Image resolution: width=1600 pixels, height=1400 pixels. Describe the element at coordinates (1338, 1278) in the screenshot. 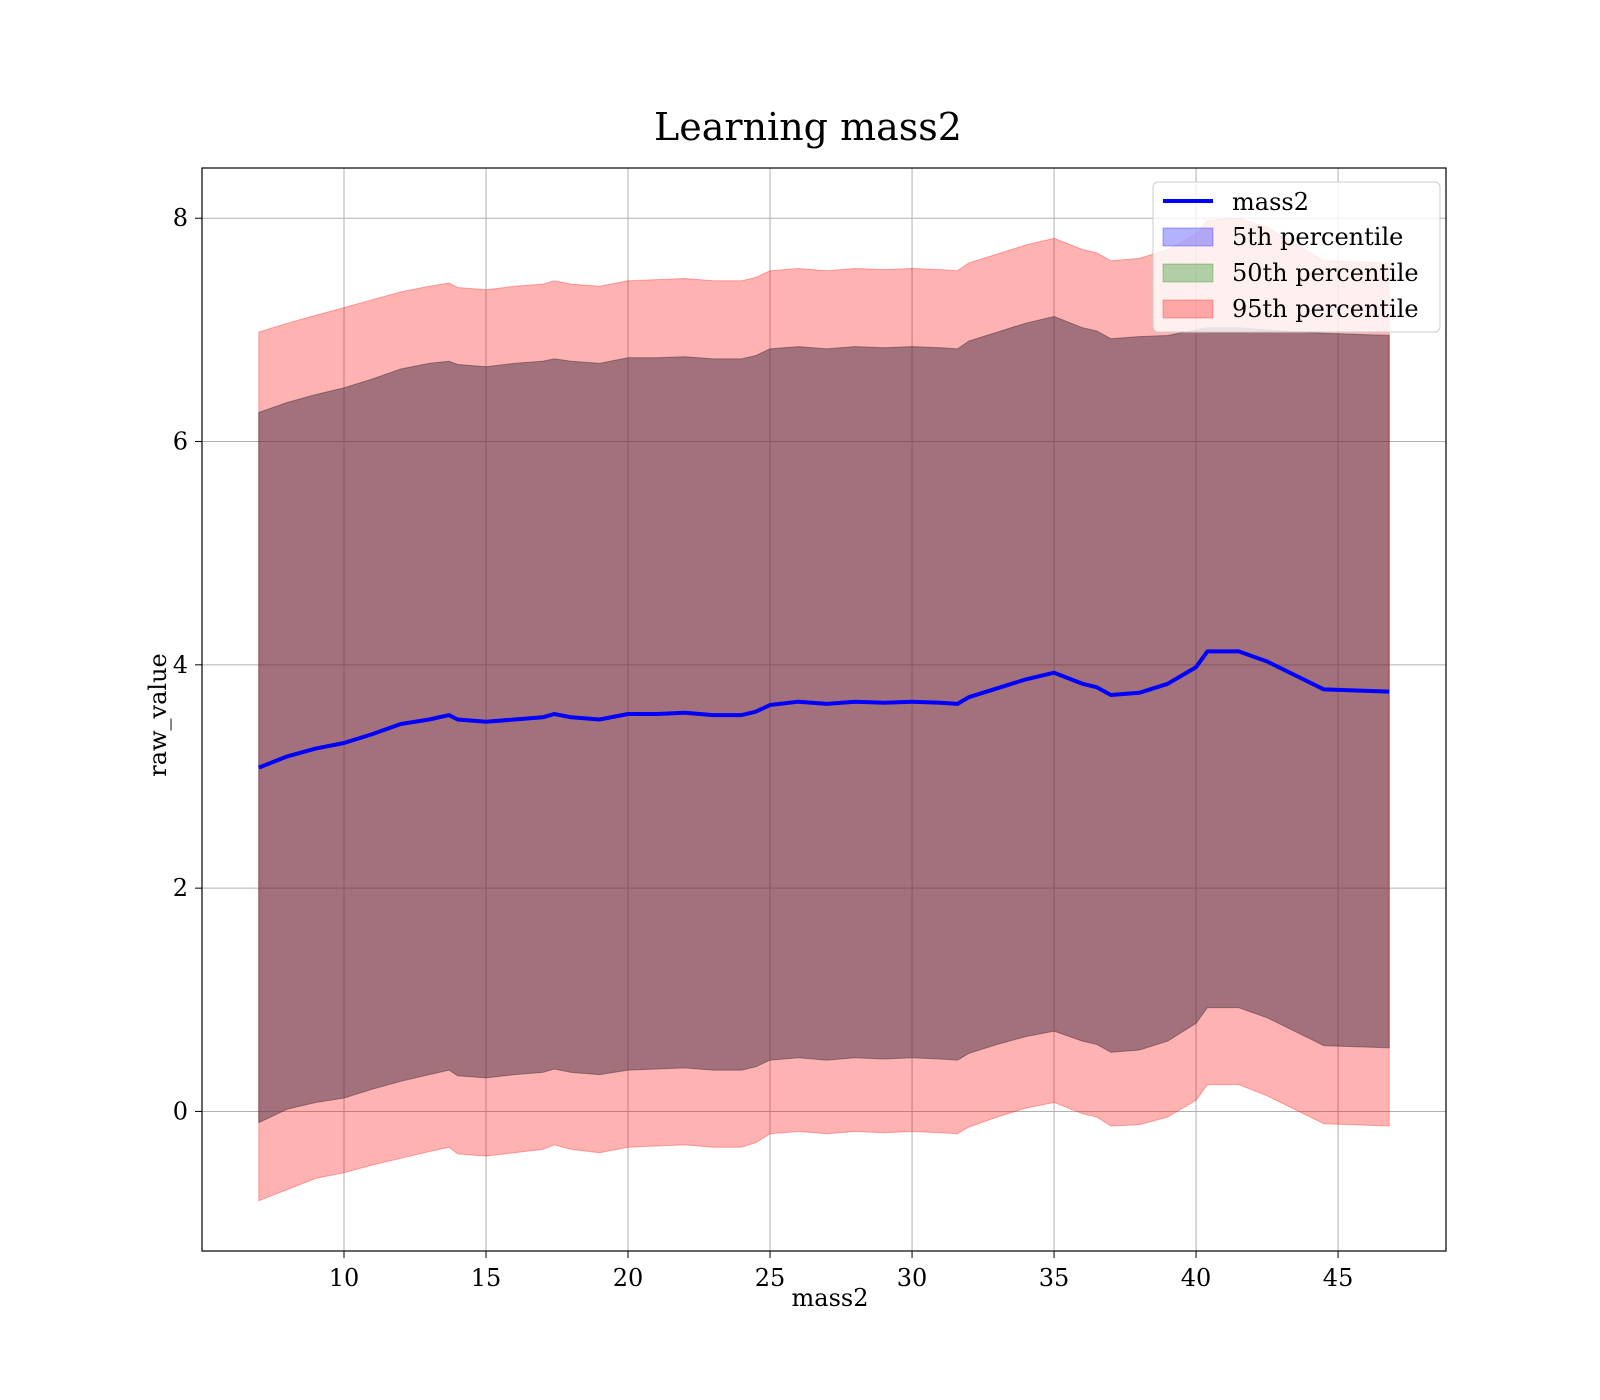

I see `x-tick-label: 45` at that location.